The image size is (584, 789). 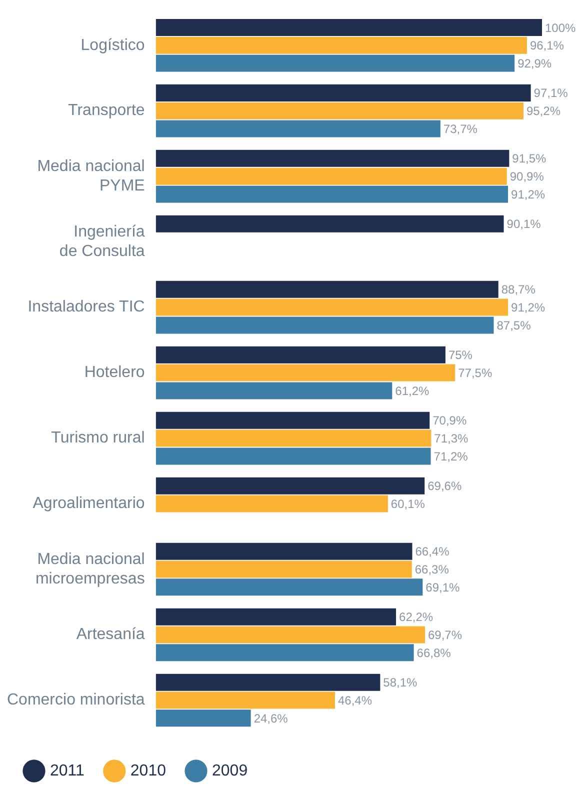 What do you see at coordinates (110, 635) in the screenshot?
I see `y-tick-label: Artesanía` at bounding box center [110, 635].